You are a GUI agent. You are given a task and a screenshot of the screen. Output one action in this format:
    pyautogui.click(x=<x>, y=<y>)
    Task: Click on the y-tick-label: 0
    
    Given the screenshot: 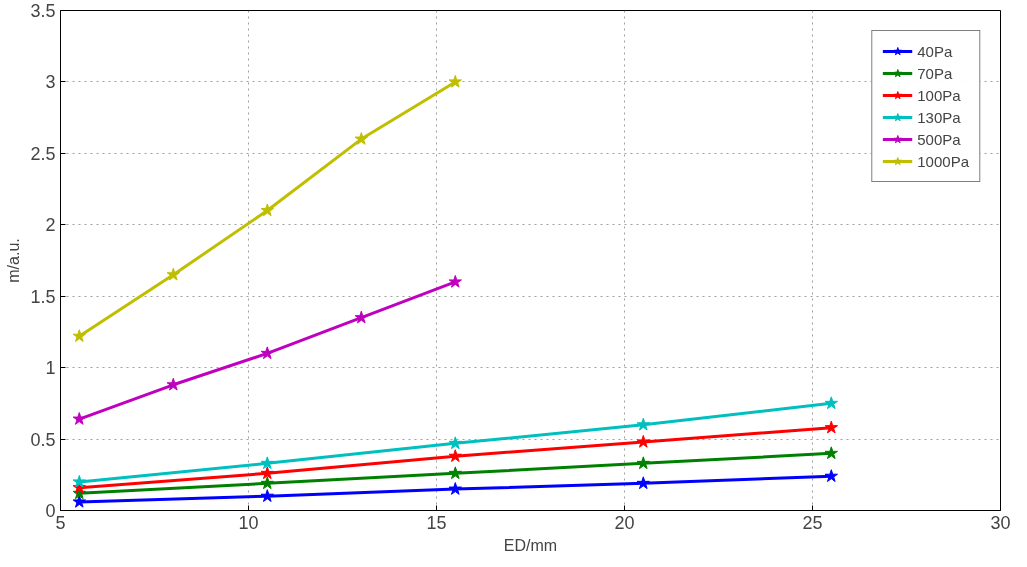 What is the action you would take?
    pyautogui.click(x=50, y=511)
    